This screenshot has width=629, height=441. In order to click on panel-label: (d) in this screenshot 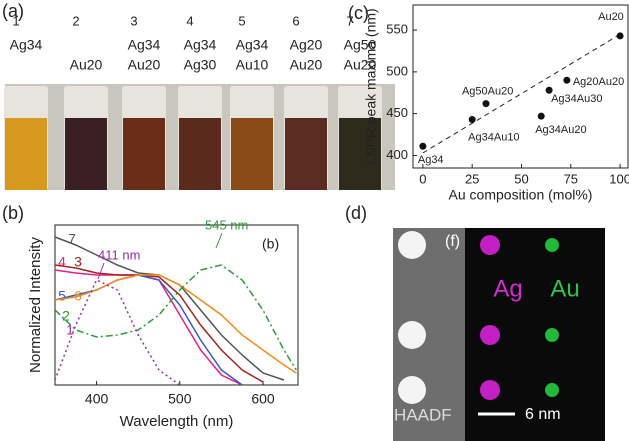, I will do `click(356, 213)`.